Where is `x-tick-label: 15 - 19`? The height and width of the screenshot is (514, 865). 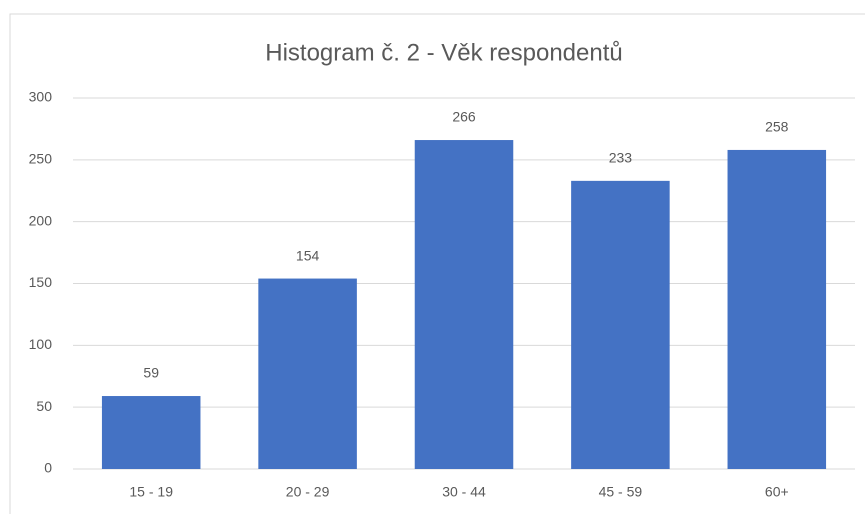
x-tick-label: 15 - 19 is located at coordinates (151, 492).